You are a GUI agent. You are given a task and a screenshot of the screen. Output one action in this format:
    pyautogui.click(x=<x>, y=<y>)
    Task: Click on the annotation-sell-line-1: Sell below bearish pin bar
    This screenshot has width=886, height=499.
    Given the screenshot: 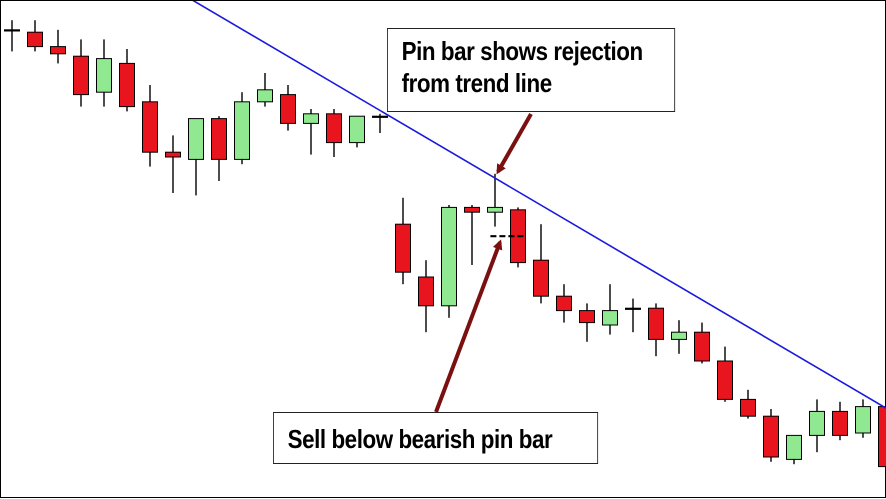 What is the action you would take?
    pyautogui.click(x=443, y=439)
    